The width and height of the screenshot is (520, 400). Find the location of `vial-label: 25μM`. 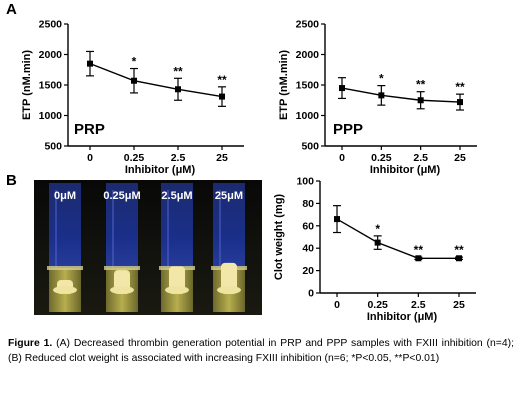

vial-label: 25μM is located at coordinates (229, 196).